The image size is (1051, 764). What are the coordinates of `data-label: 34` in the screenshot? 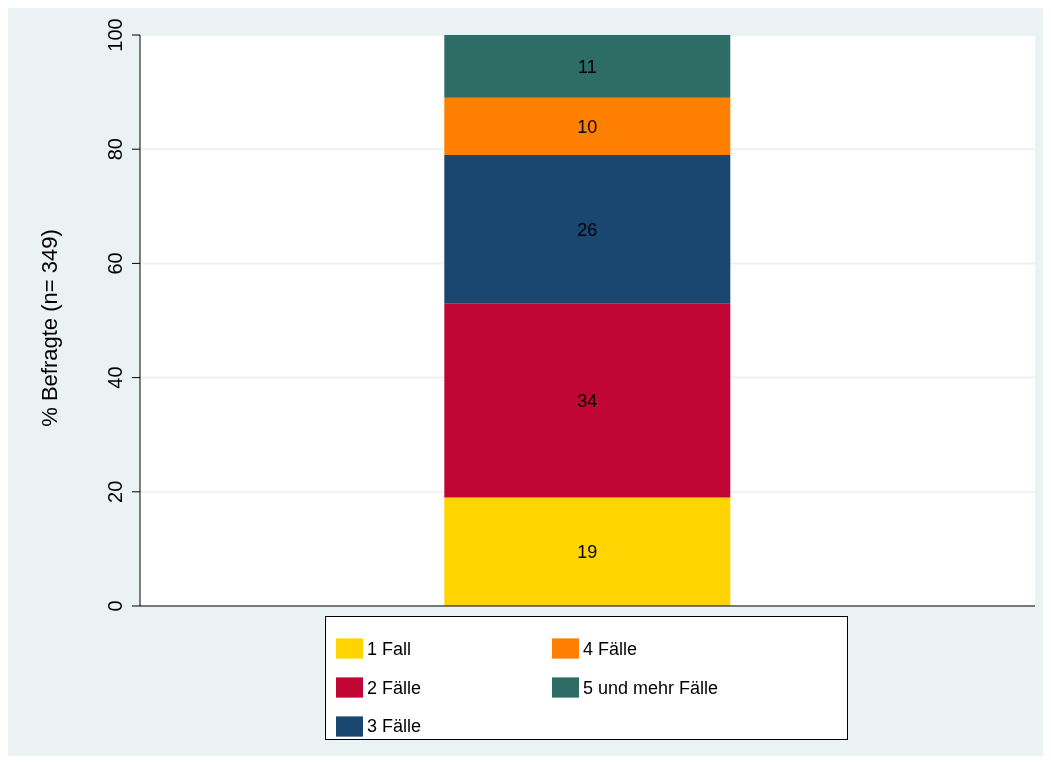 It's located at (587, 400).